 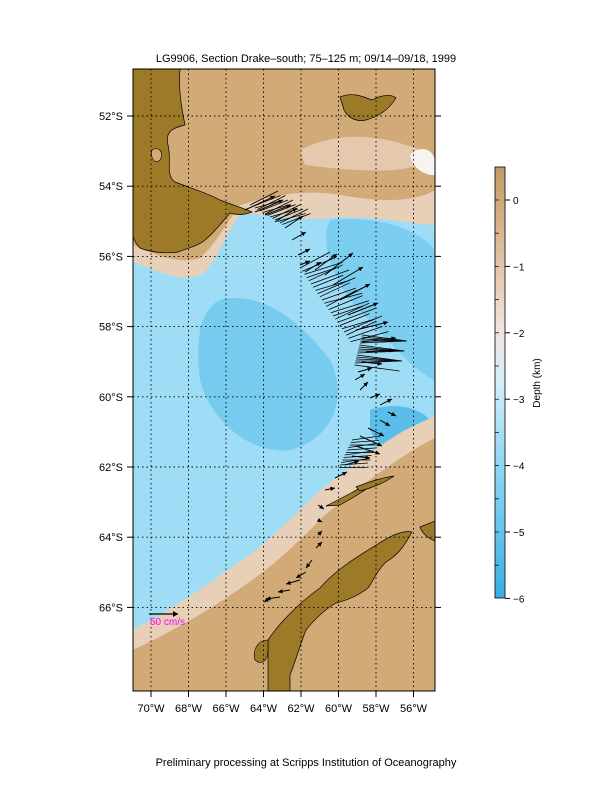 What do you see at coordinates (362, 153) in the screenshot?
I see `shelf-ridge` at bounding box center [362, 153].